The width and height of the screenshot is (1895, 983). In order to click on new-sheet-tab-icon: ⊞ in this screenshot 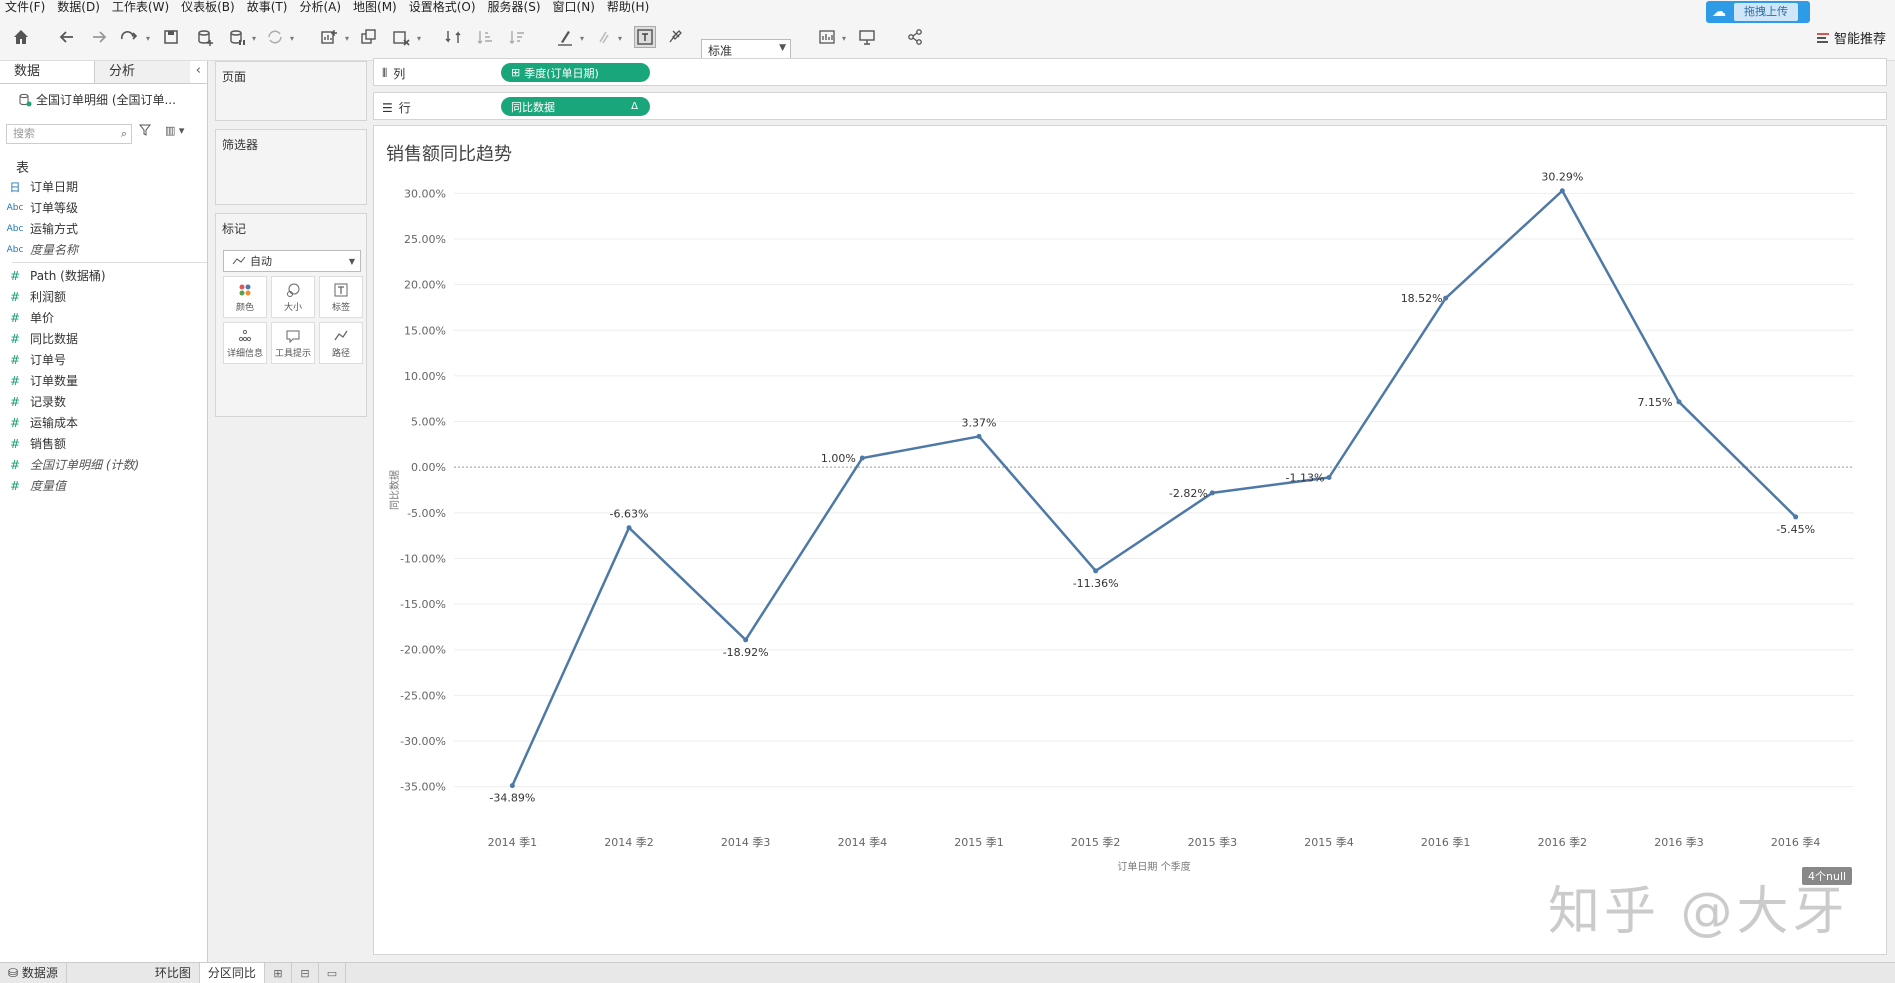, I will do `click(278, 973)`.